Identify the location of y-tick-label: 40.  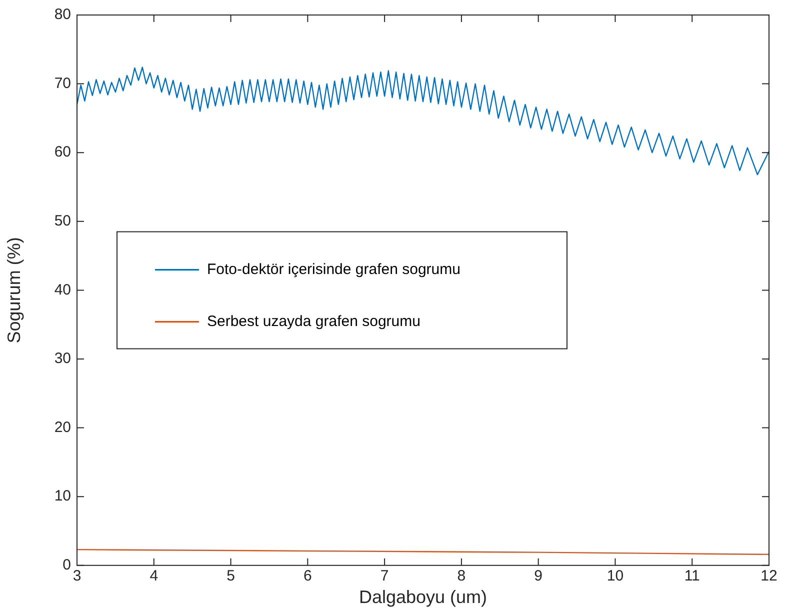
(62, 289).